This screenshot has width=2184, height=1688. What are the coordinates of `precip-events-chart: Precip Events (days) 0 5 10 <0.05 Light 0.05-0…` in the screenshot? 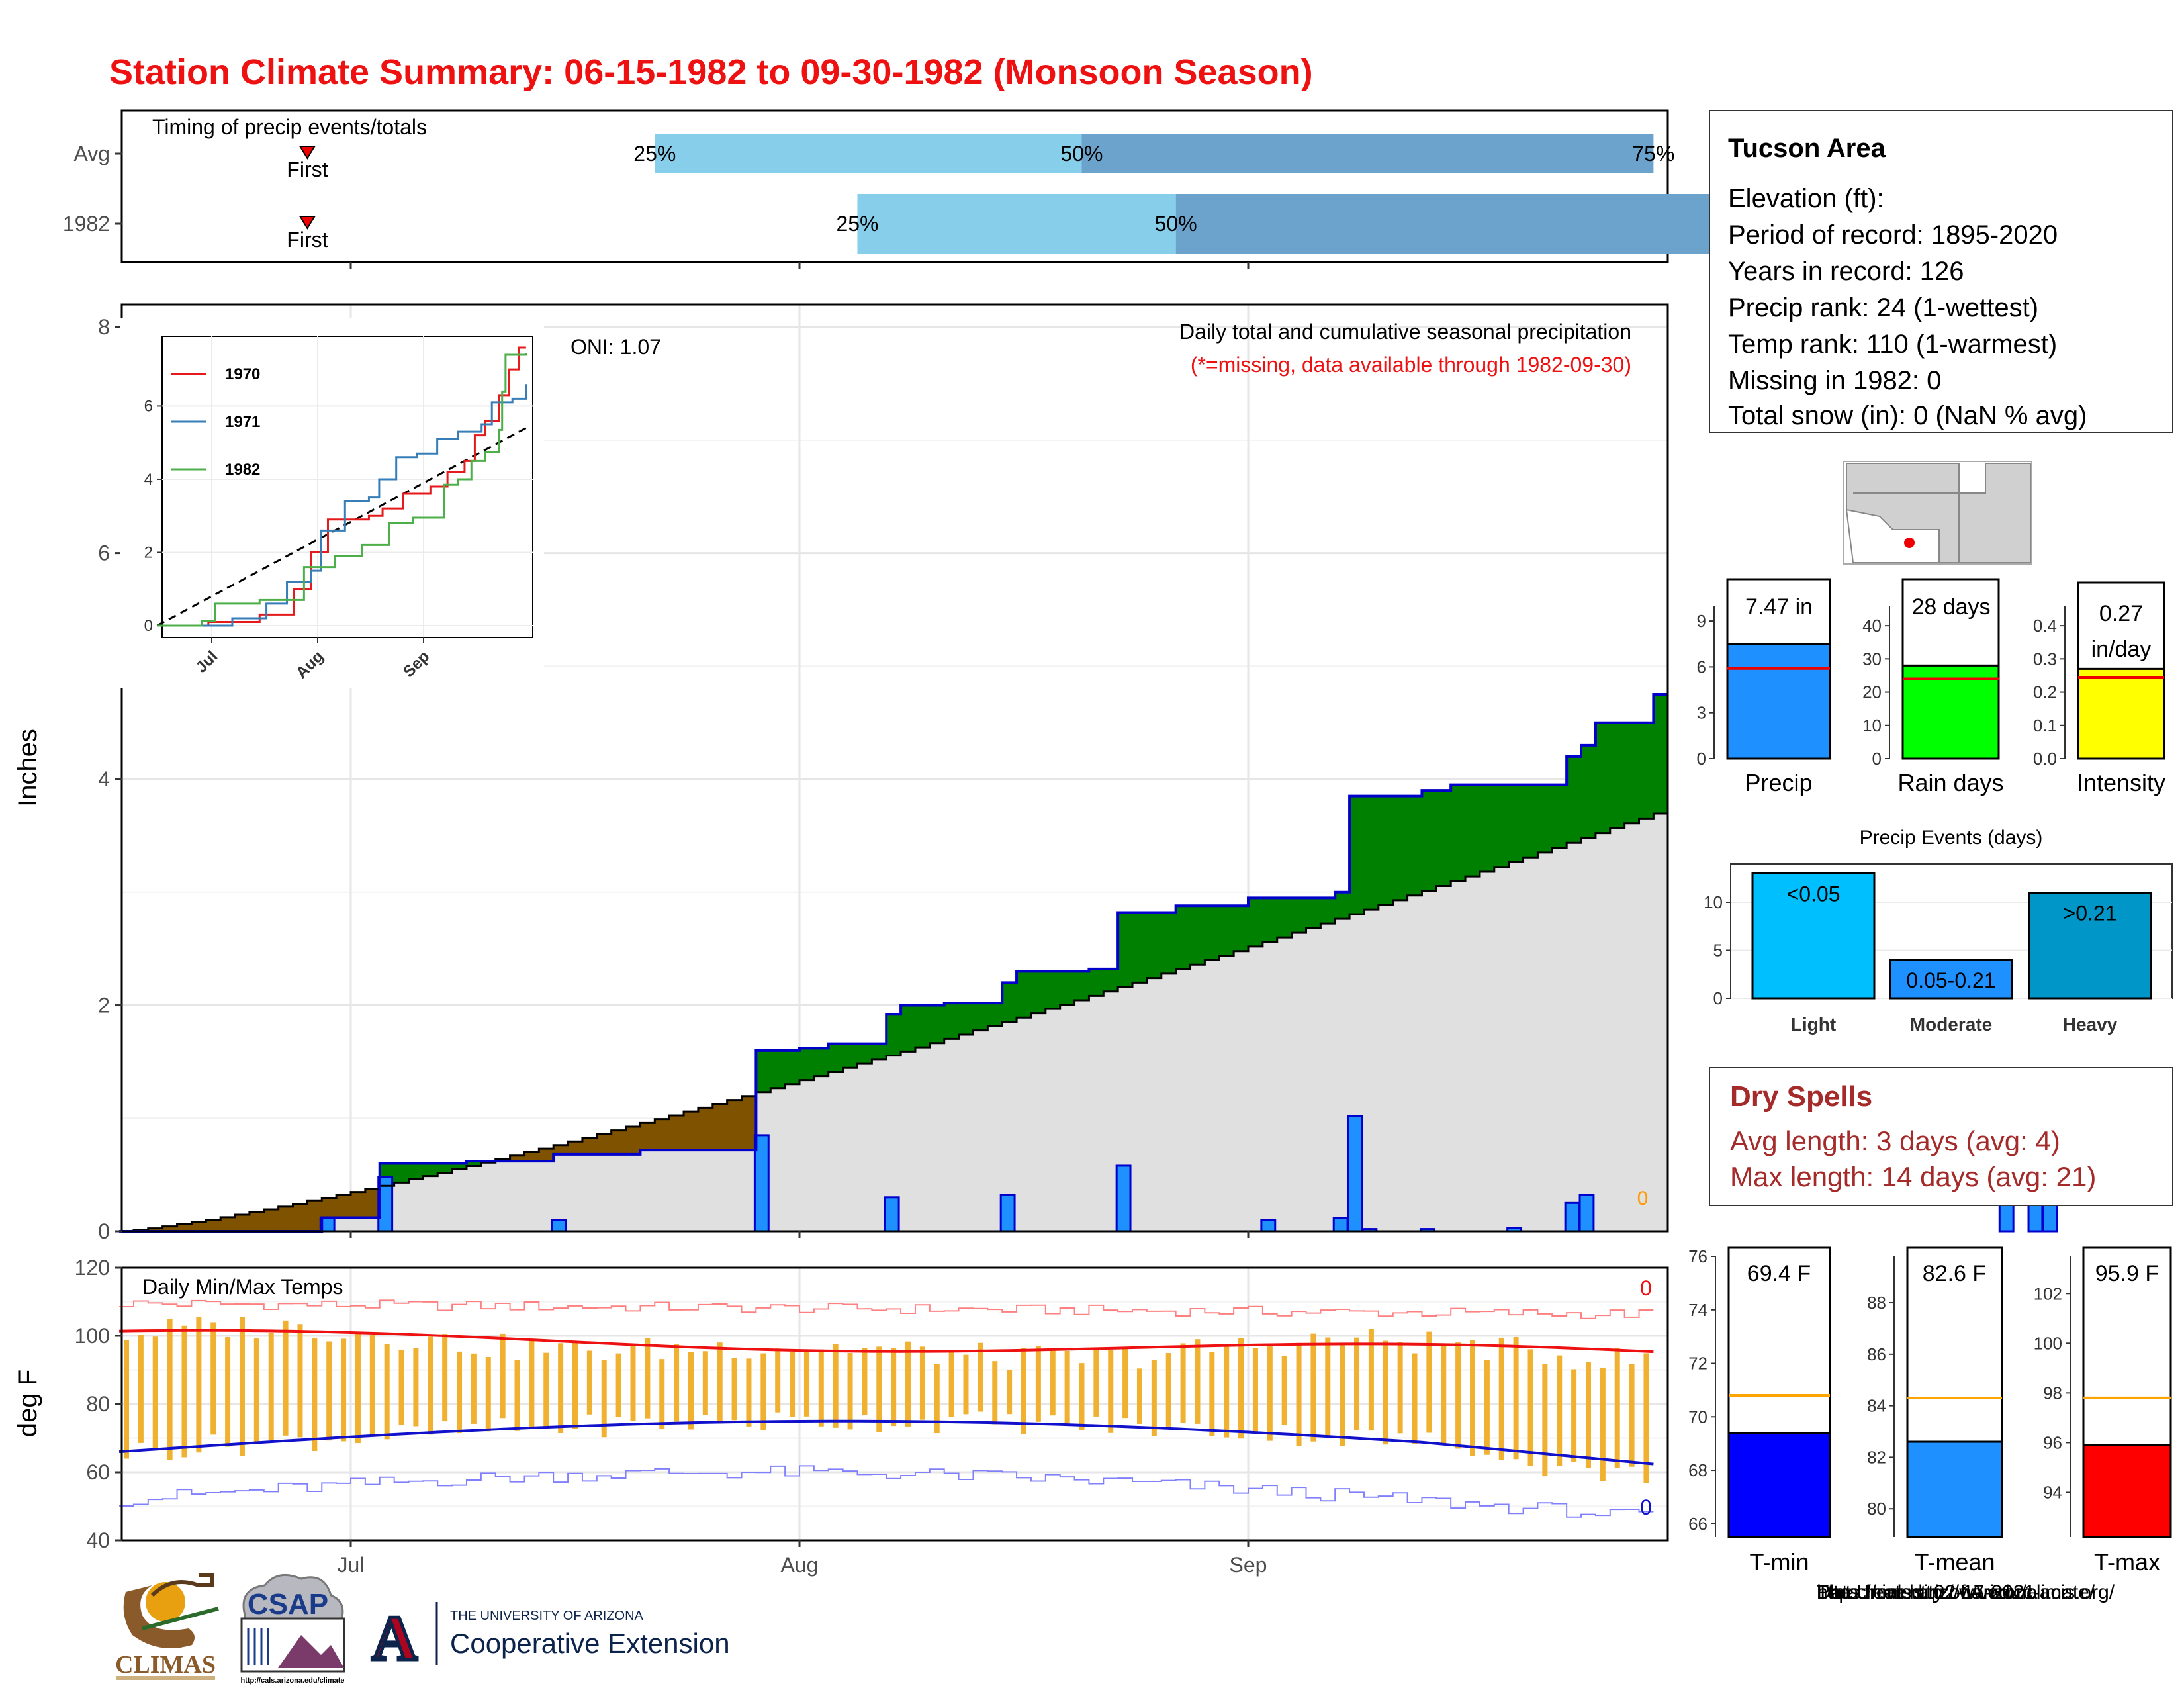 It's located at (1939, 931).